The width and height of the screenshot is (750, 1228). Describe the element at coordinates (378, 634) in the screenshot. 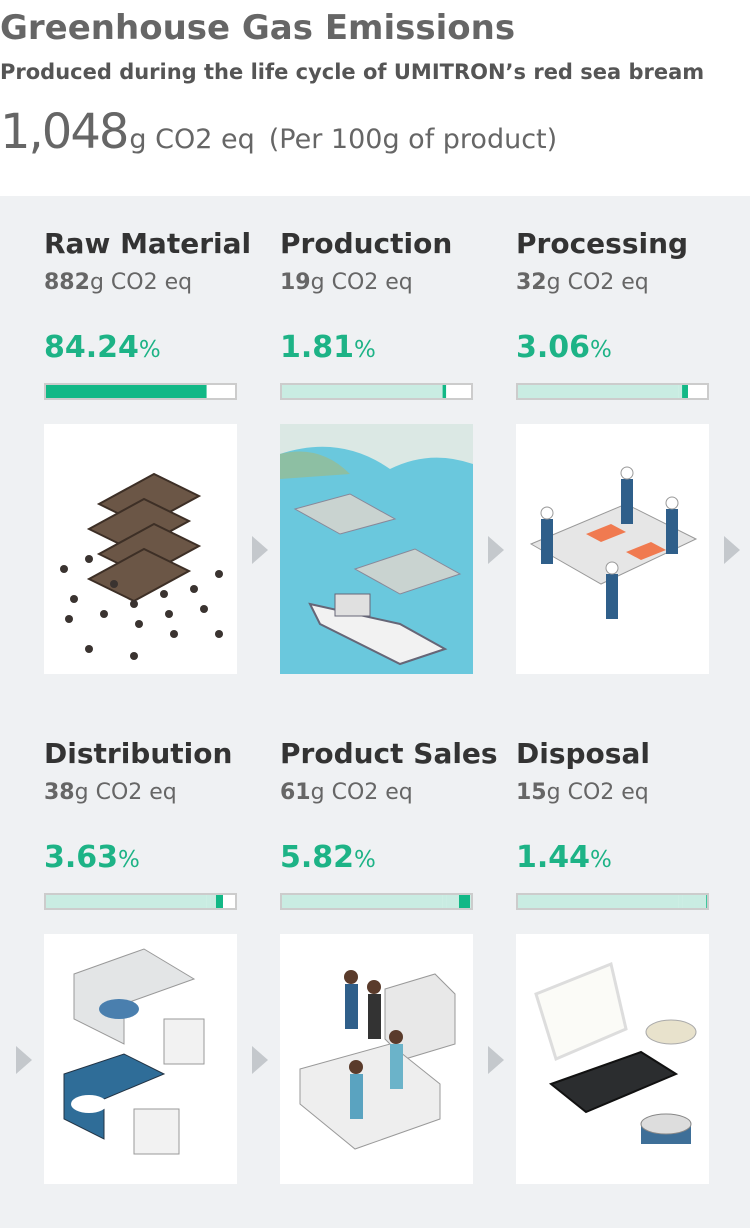

I see `boat` at that location.